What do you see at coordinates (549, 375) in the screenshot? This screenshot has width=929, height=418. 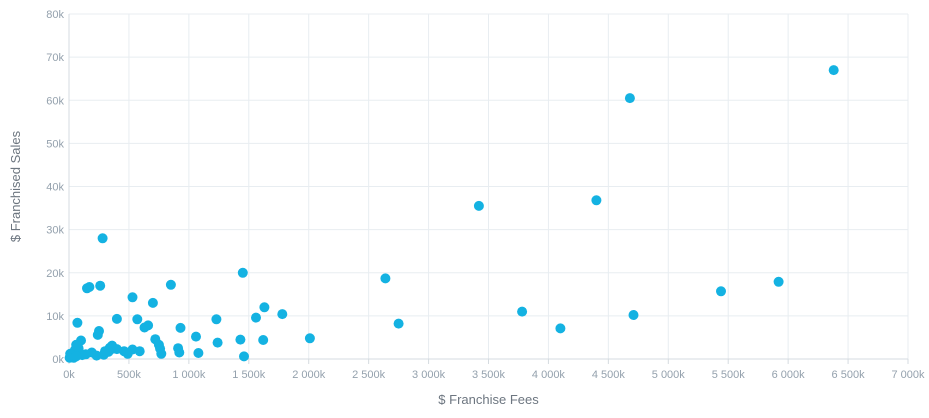 I see `x-tick-label: 4 000k` at bounding box center [549, 375].